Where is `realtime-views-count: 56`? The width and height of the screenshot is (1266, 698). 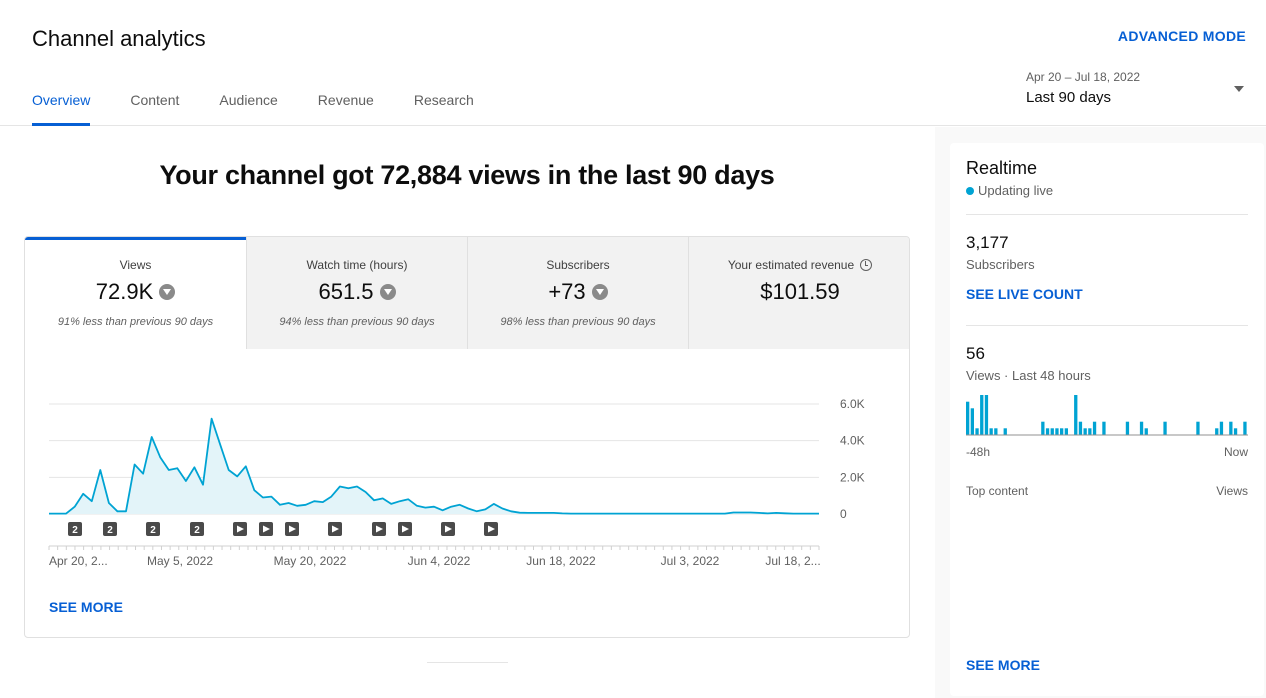 realtime-views-count: 56 is located at coordinates (975, 353).